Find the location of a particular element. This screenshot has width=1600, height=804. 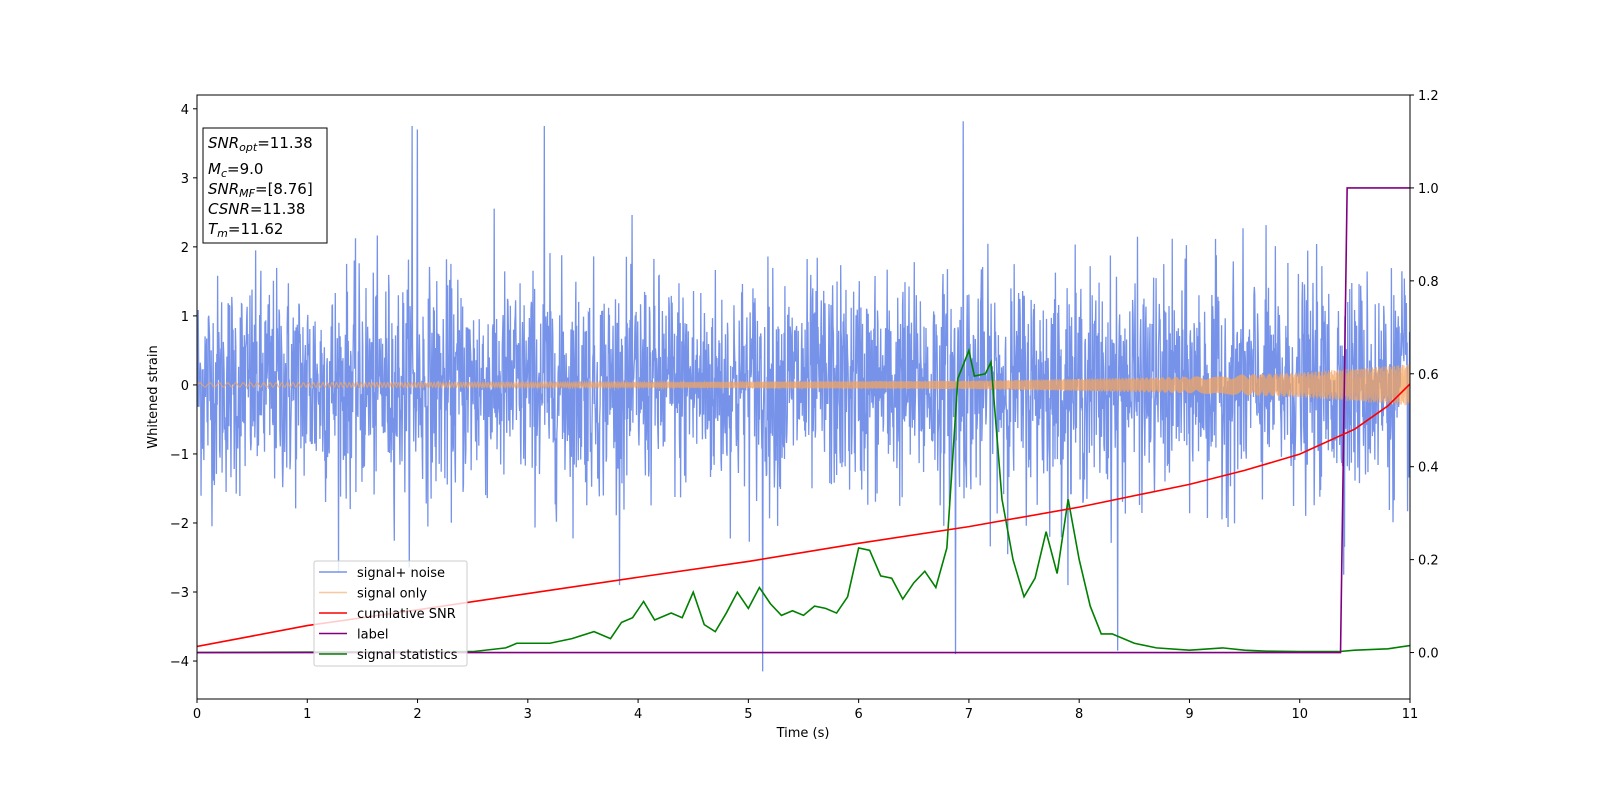

svg-text: Tm=11.62 is located at coordinates (245, 230).